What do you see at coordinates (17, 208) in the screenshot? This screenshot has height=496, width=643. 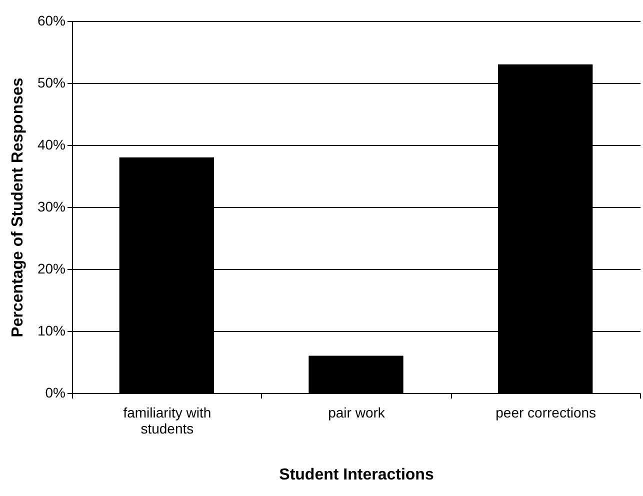 I see `y-axis-title: Percentage of Student Responses` at bounding box center [17, 208].